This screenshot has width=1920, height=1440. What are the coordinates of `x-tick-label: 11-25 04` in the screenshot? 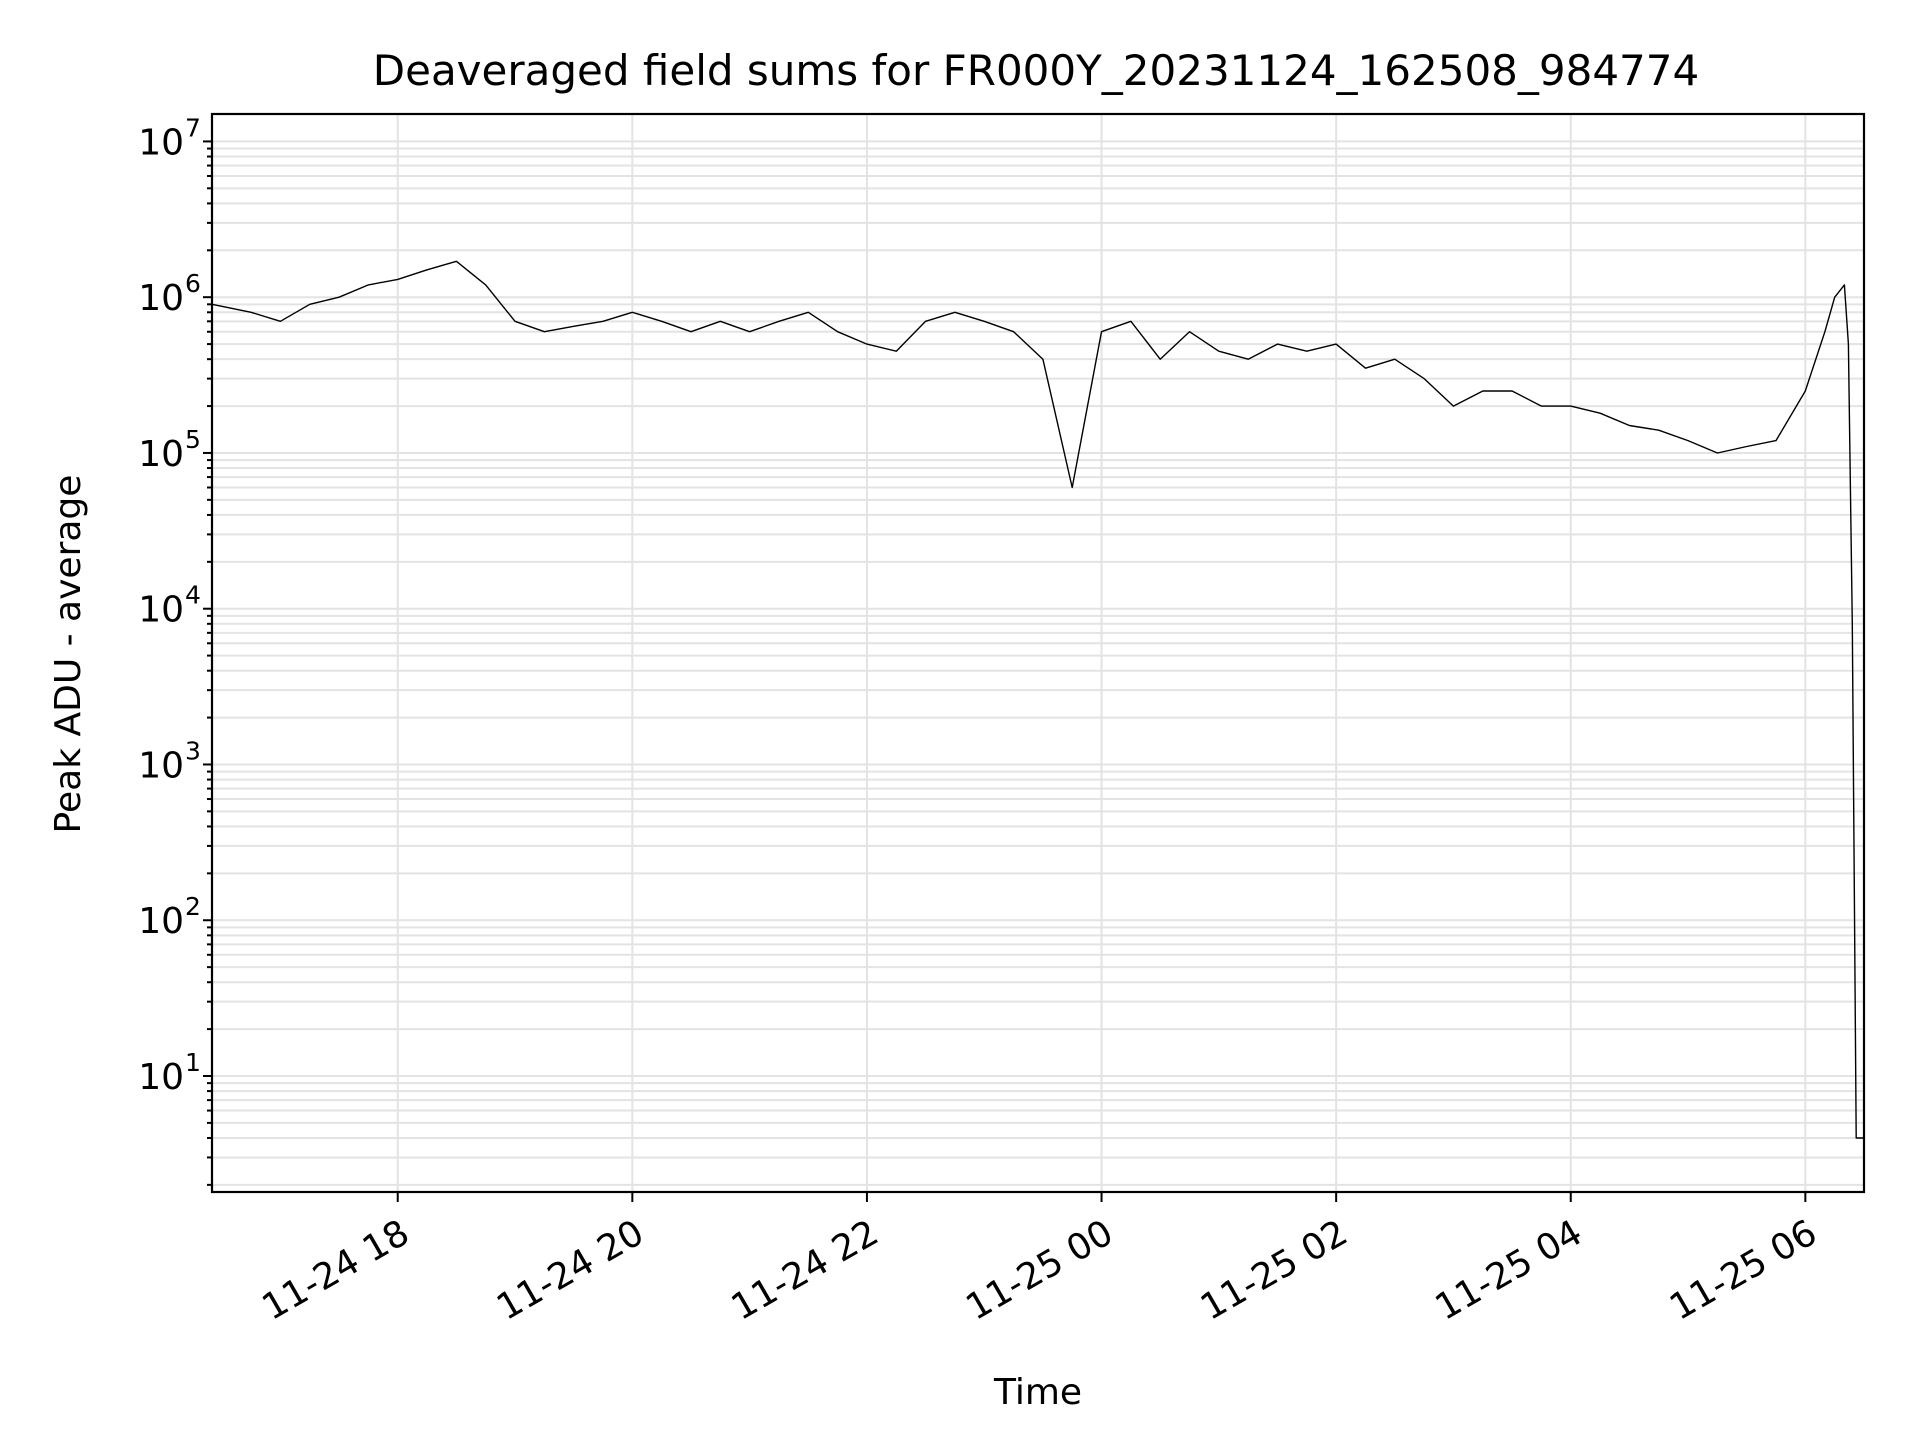 It's located at (1509, 1270).